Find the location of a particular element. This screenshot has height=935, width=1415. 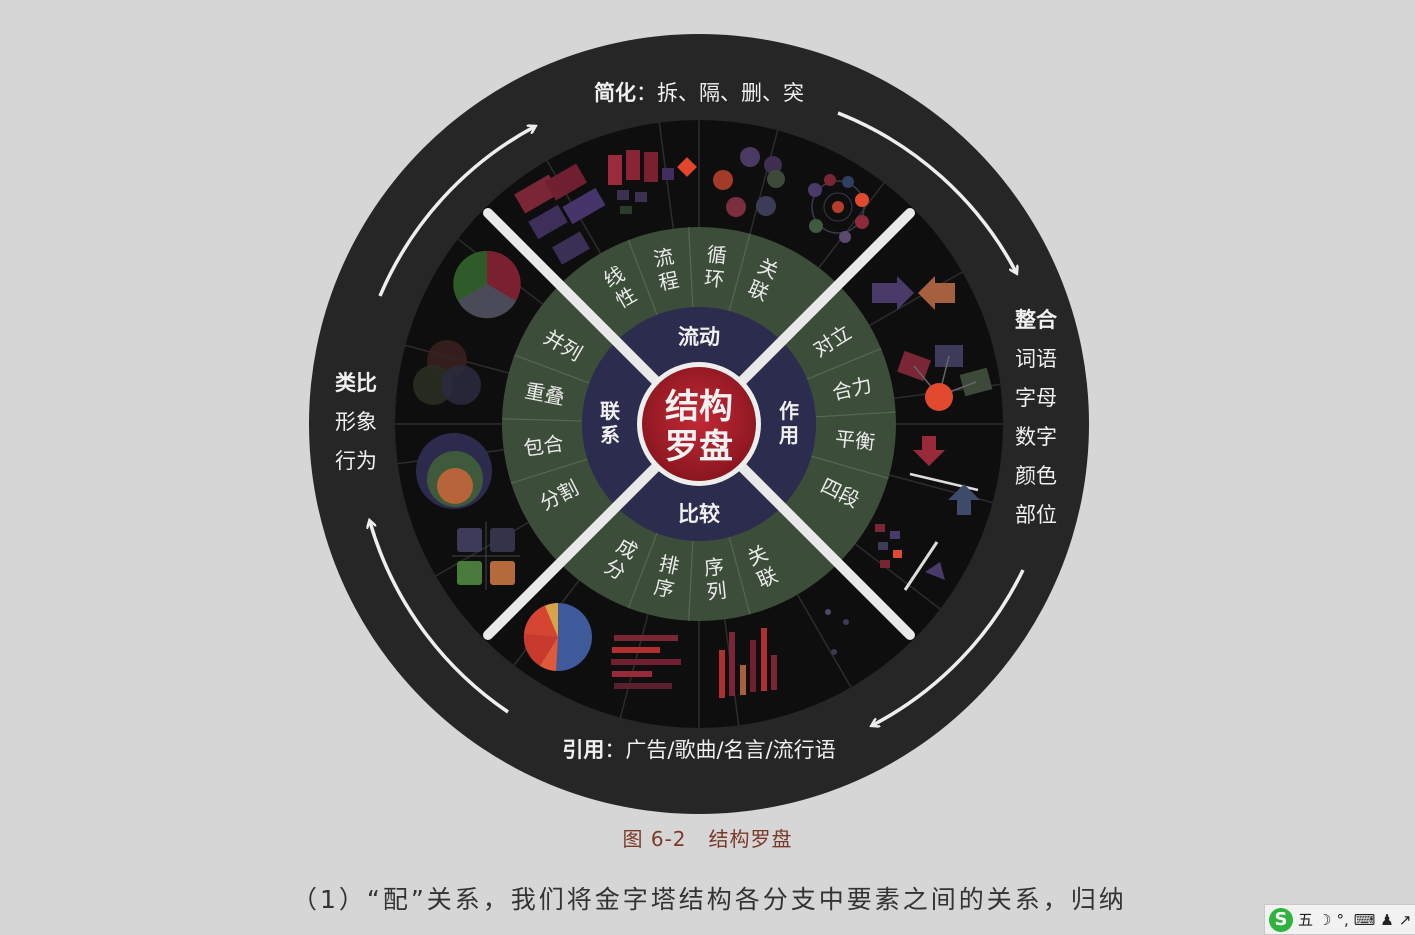

vertical-bars-icon is located at coordinates (748, 663).